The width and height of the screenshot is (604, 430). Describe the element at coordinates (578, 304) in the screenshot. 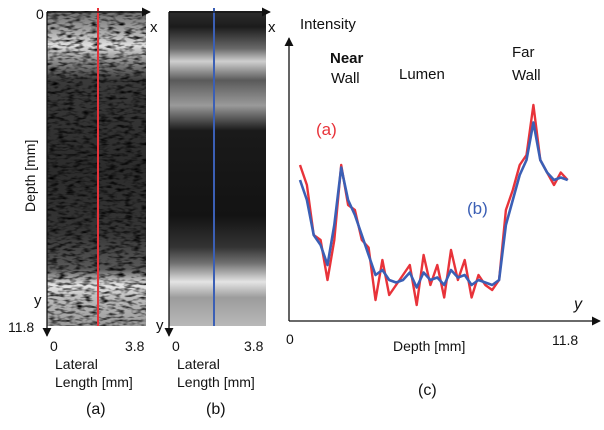

I see `panel-c-x-axis-var: y` at that location.